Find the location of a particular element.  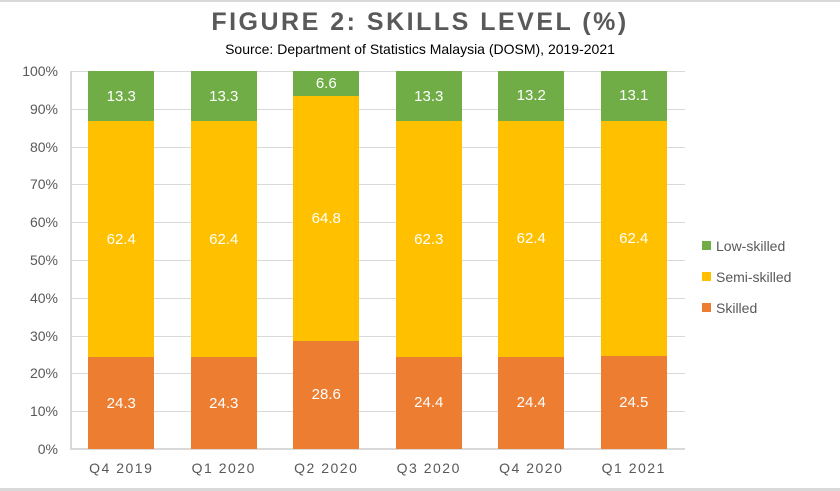

legend-label: Low-skilled is located at coordinates (751, 245).